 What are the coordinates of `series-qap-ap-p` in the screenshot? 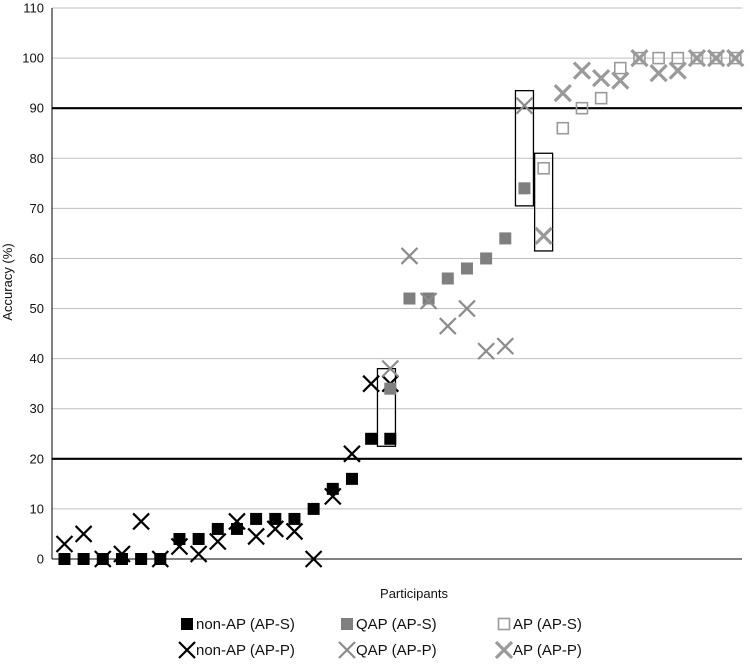 It's located at (457, 237).